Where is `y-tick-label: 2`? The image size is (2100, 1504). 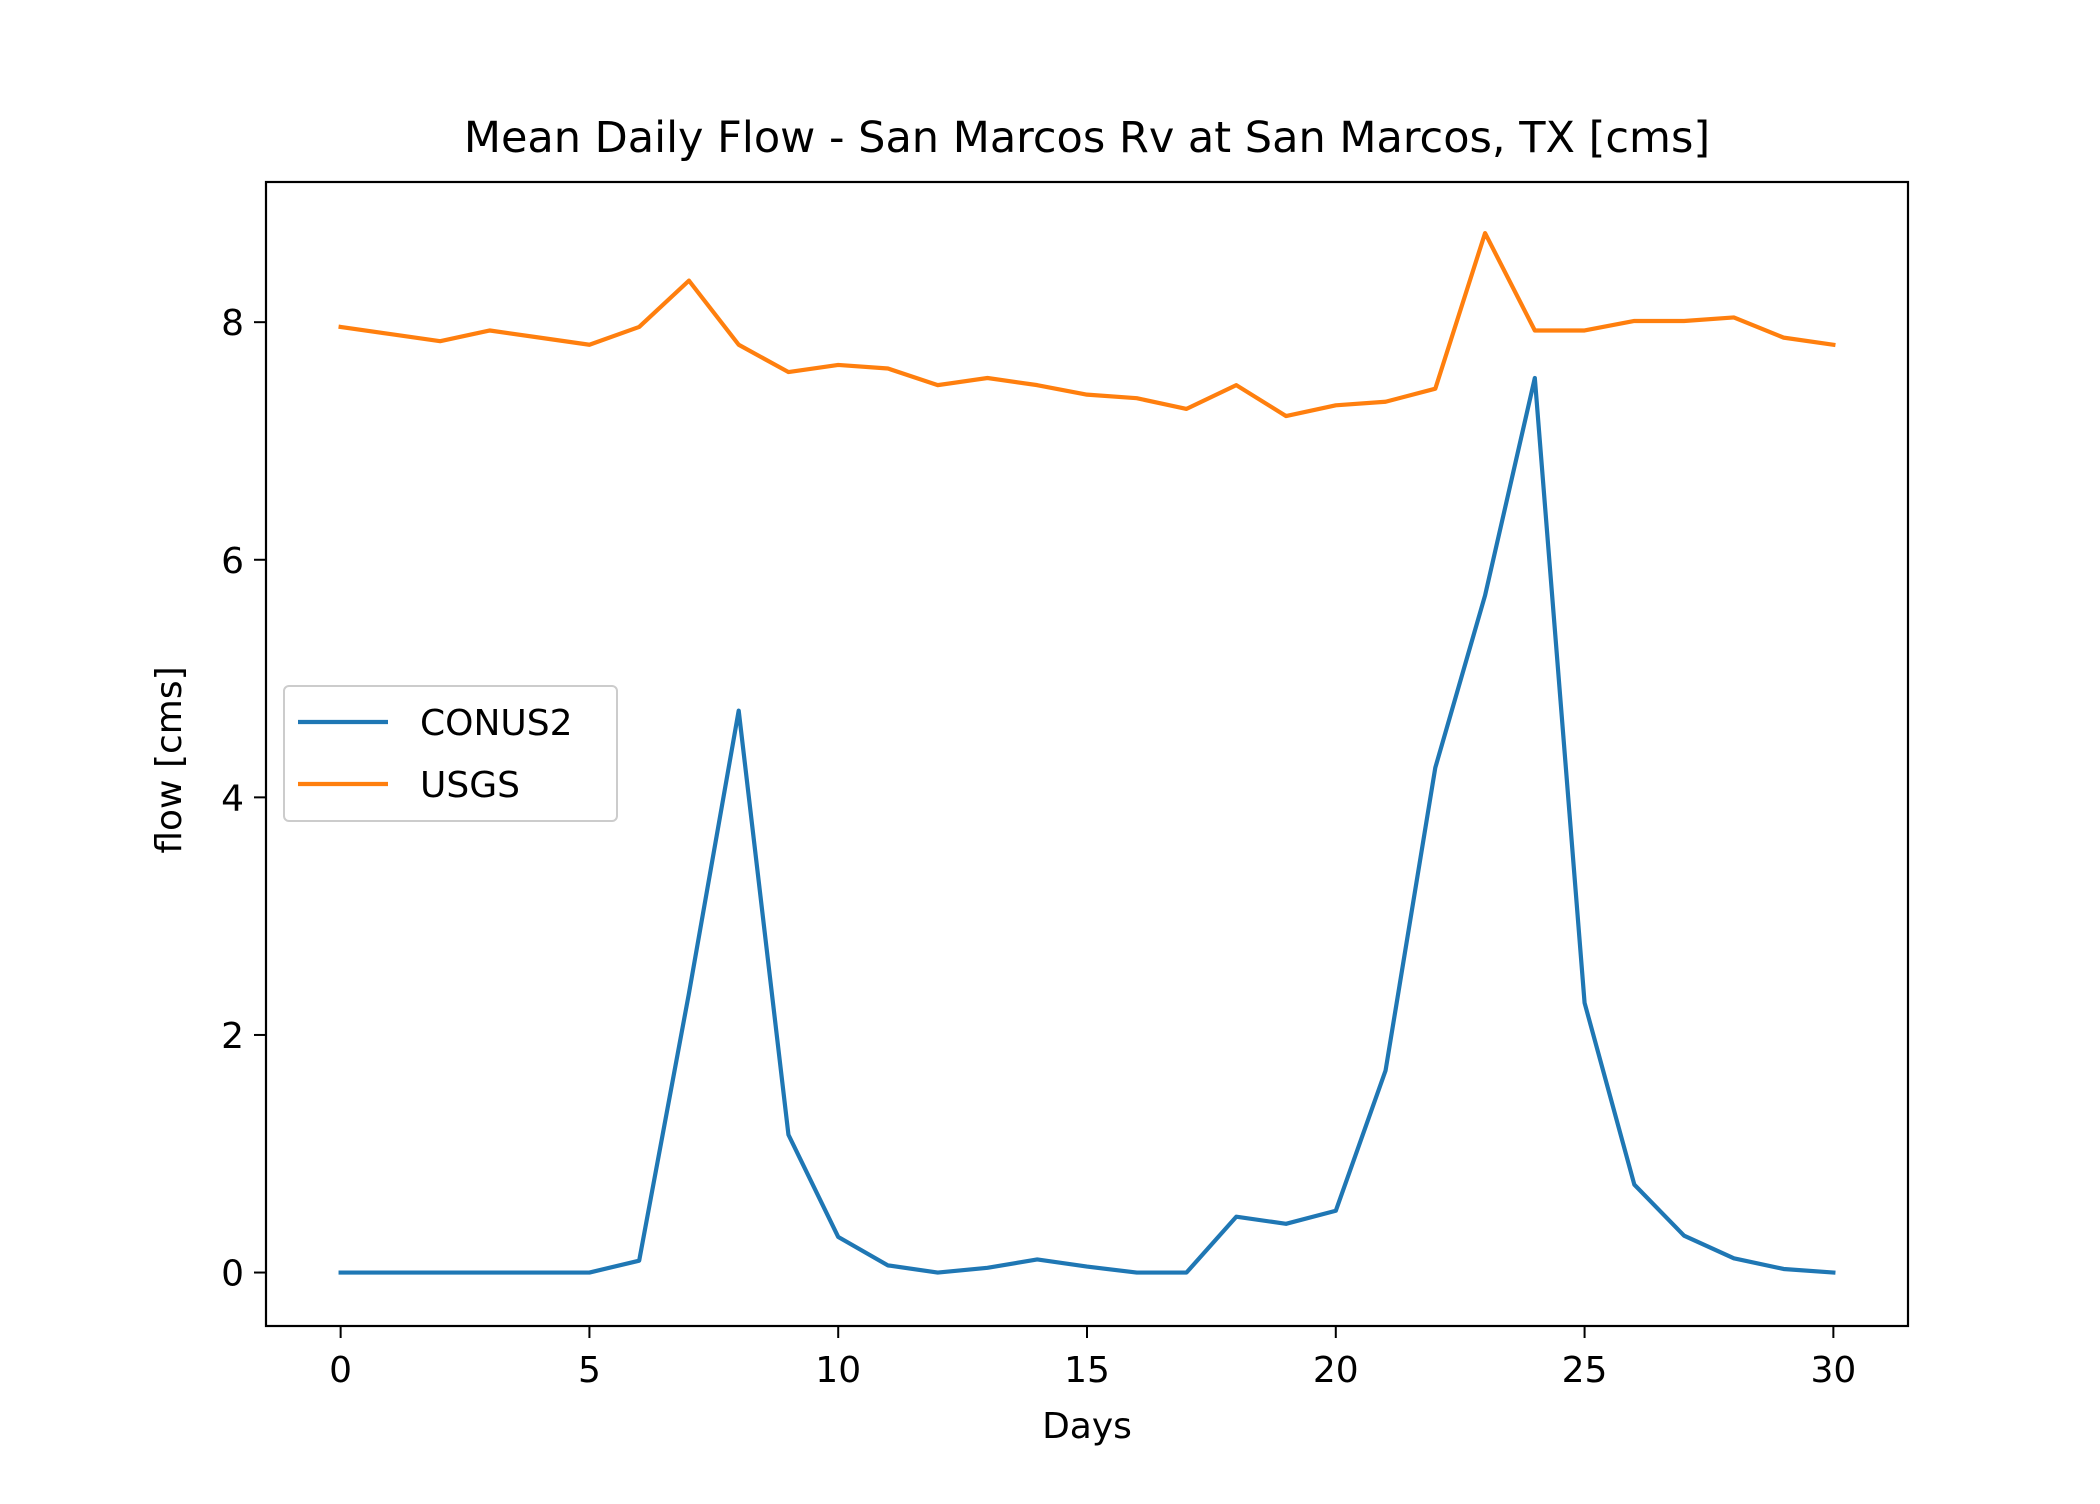 y-tick-label: 2 is located at coordinates (232, 1036).